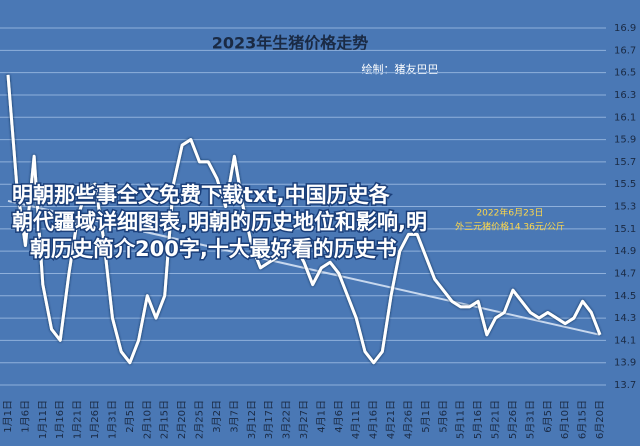 Image resolution: width=640 pixels, height=446 pixels. Describe the element at coordinates (625, 385) in the screenshot. I see `y-tick-label: 13.7` at that location.